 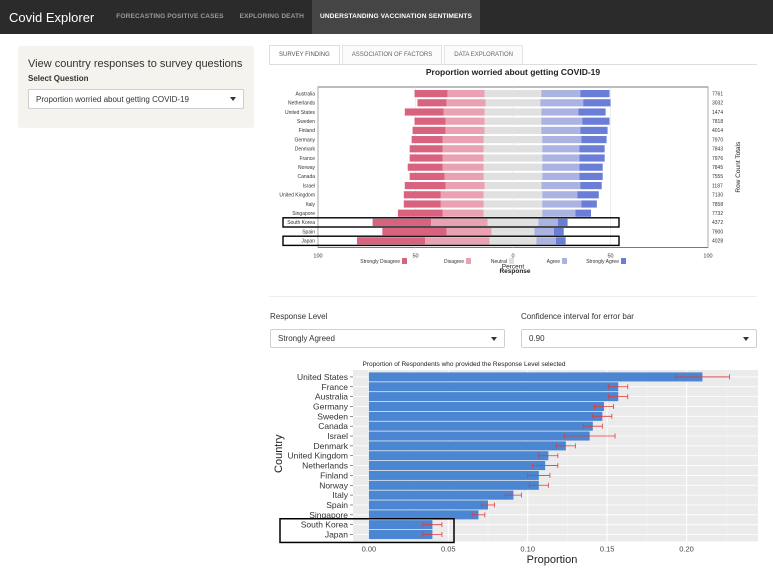 I want to click on likert-country-label: France, so click(x=307, y=159).